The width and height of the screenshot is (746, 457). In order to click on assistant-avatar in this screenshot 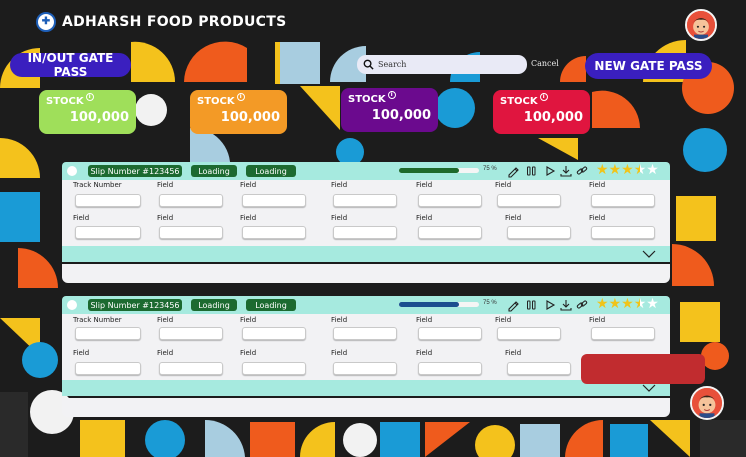, I will do `click(707, 403)`.